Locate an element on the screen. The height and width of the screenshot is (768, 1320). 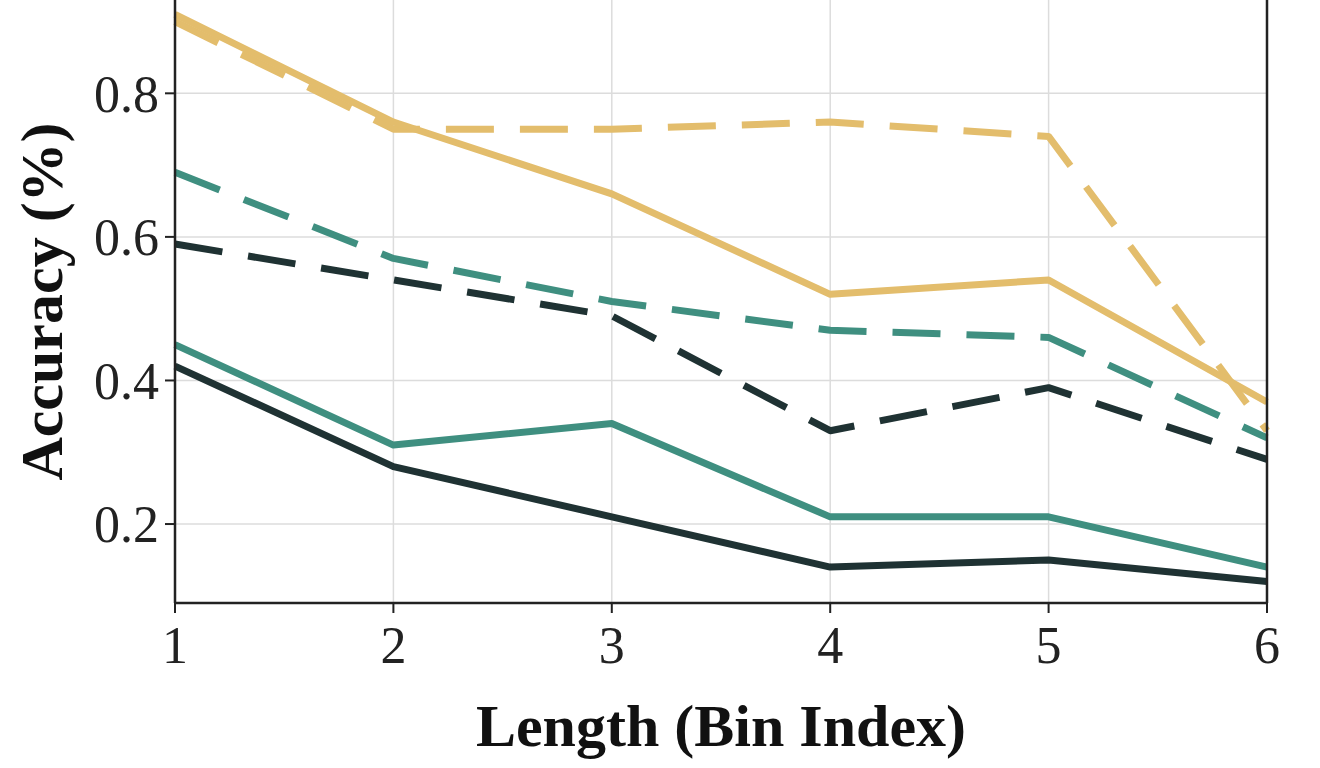
y-tick-label: 0.6 is located at coordinates (126, 238).